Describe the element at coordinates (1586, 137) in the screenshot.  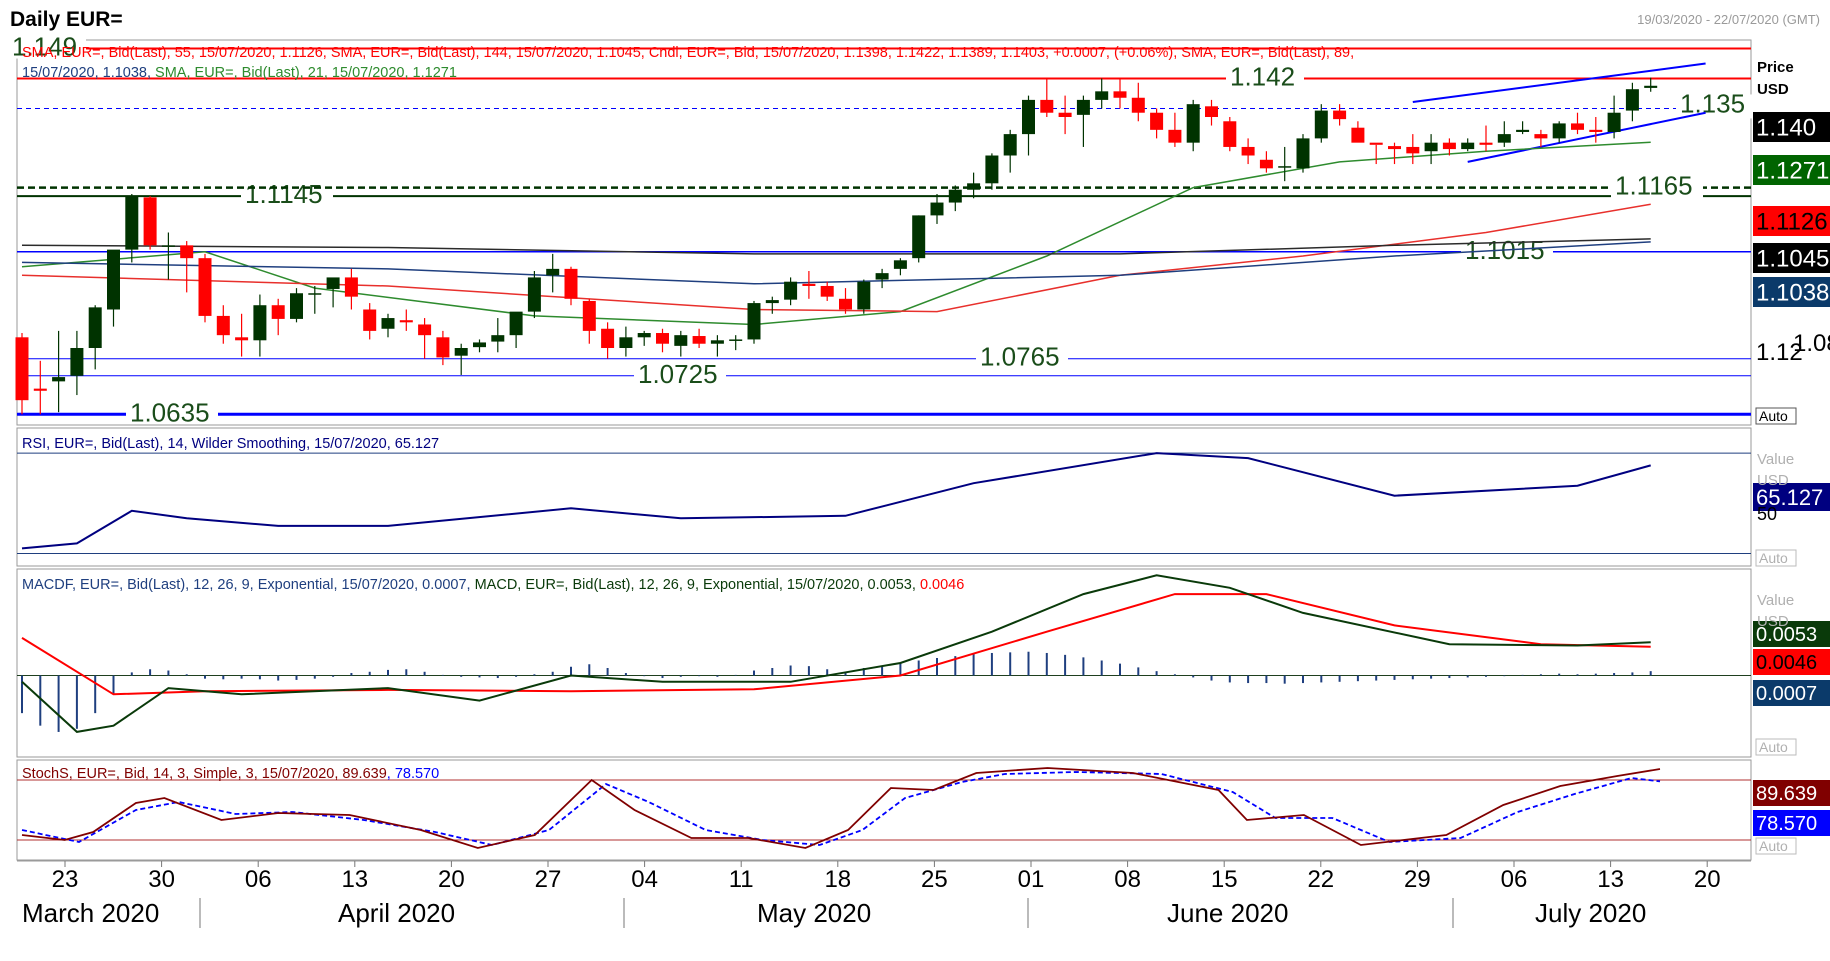
I see `channel-lower-line` at that location.